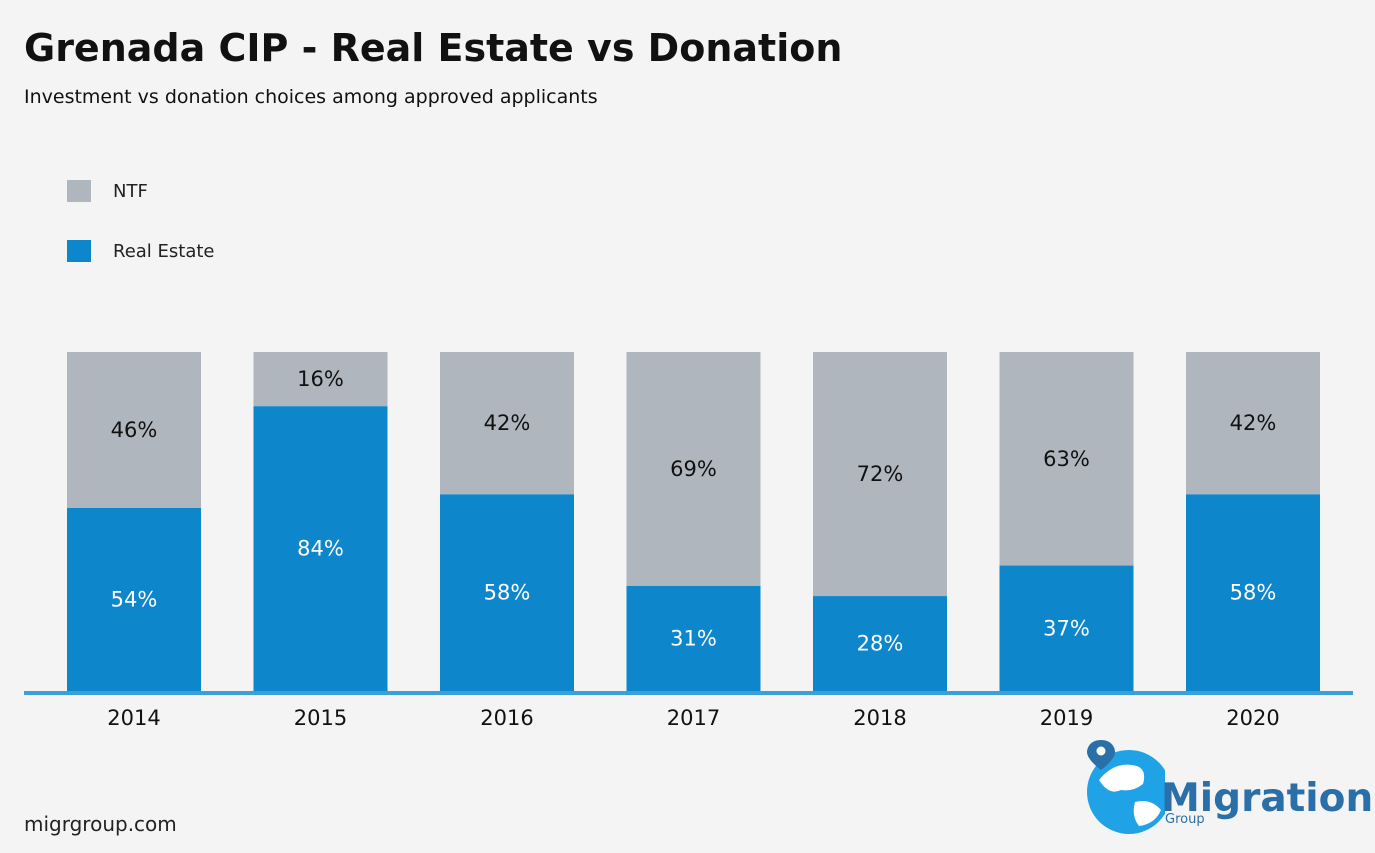 The height and width of the screenshot is (853, 1375). Describe the element at coordinates (164, 251) in the screenshot. I see `legend-label-real-estate: Real Estate` at that location.